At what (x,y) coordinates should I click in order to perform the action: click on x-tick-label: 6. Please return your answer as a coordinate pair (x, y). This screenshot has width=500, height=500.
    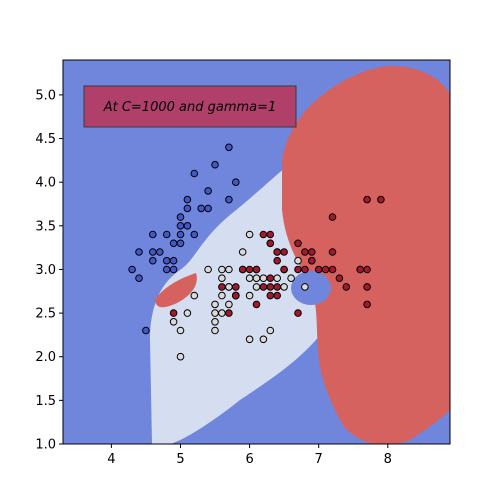
    Looking at the image, I should click on (249, 459).